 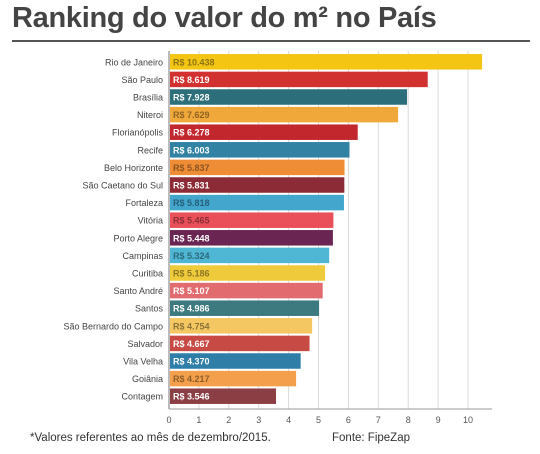 I want to click on title-divider, so click(x=271, y=41).